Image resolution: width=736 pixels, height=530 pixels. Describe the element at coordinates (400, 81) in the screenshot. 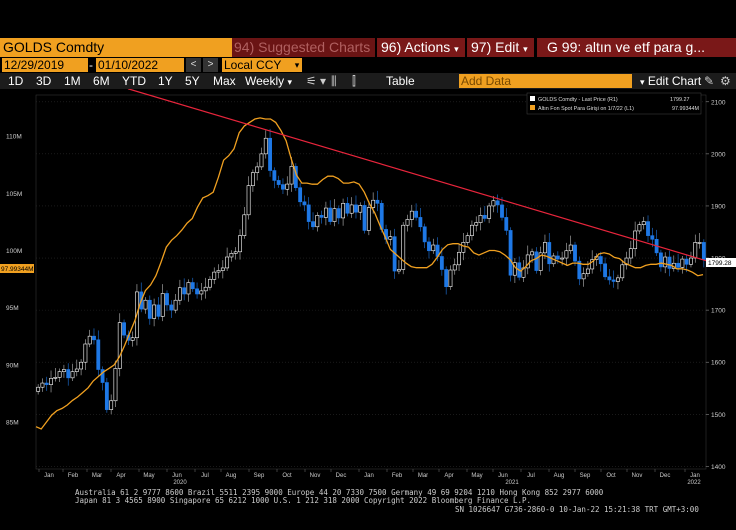

I see `table-button: Table` at that location.